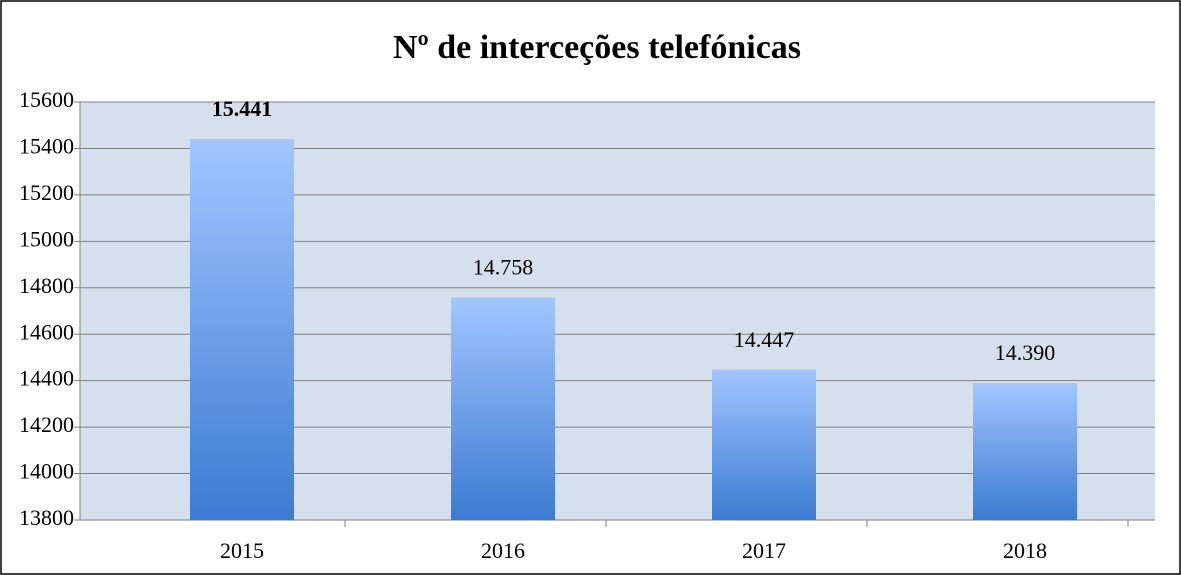 Image resolution: width=1181 pixels, height=575 pixels. What do you see at coordinates (46, 378) in the screenshot?
I see `y-tick-label: 14400` at bounding box center [46, 378].